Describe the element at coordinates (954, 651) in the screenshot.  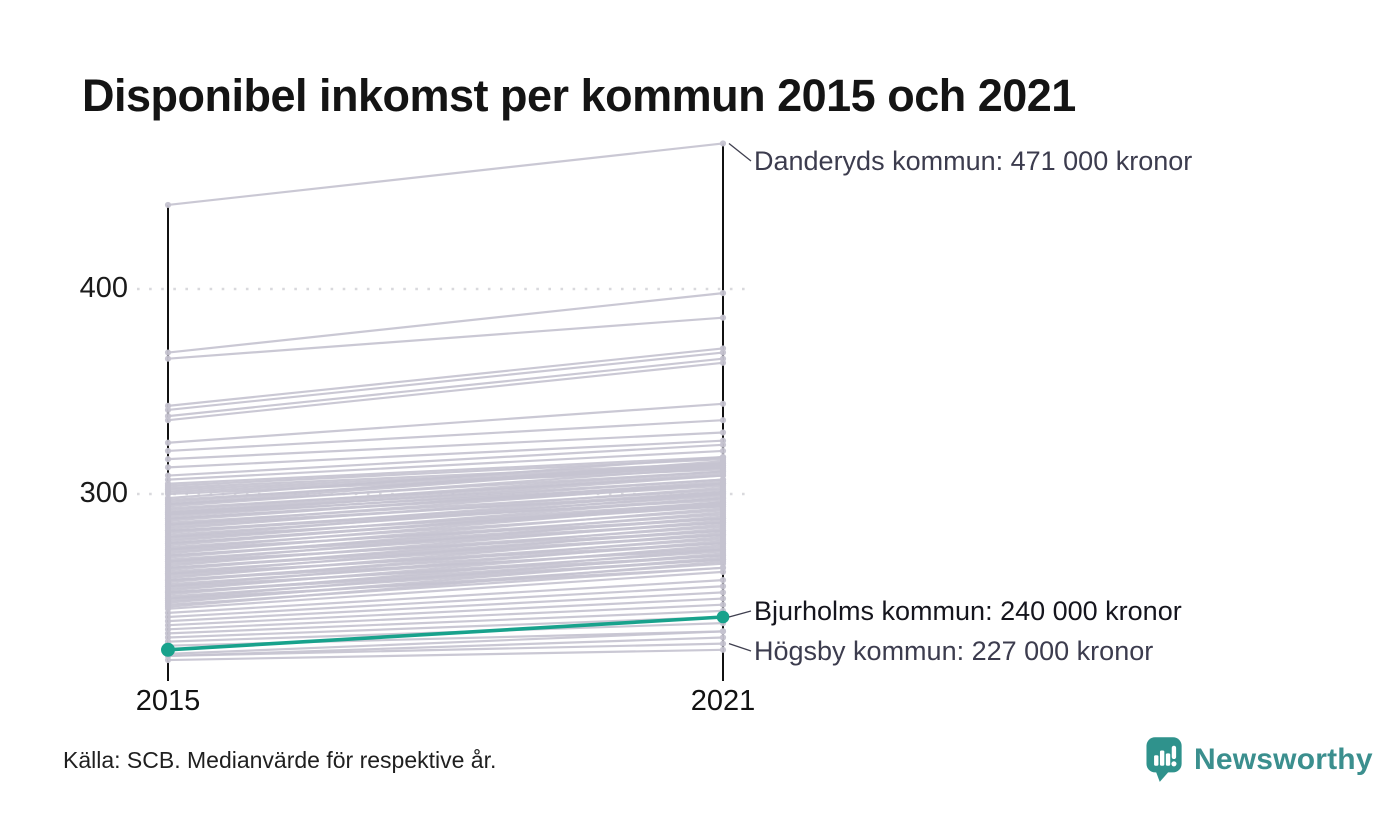
I see `annotation-hogsby-kommun: Högsby kommun: 227 000 kronor` at that location.